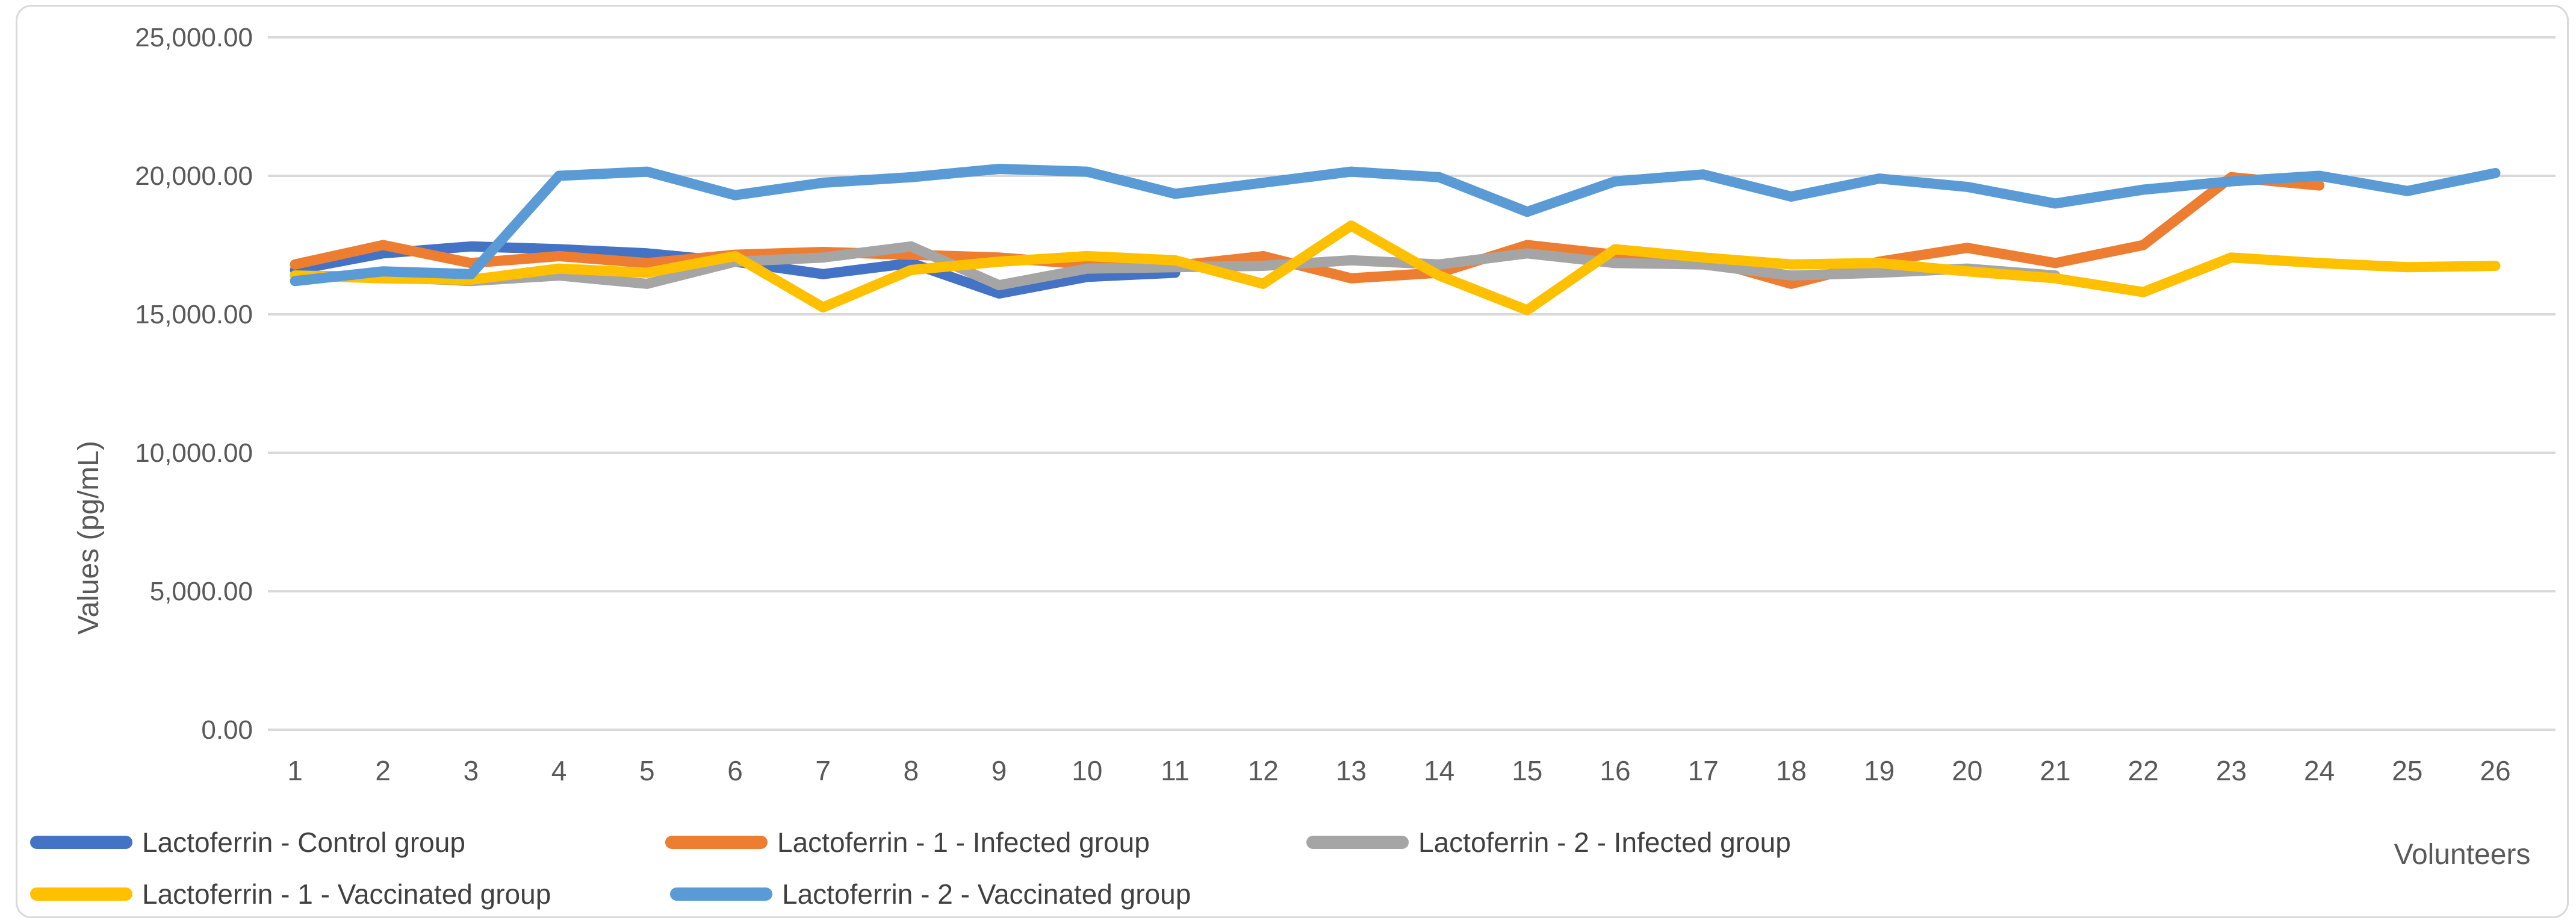 The width and height of the screenshot is (2576, 923). Describe the element at coordinates (647, 770) in the screenshot. I see `x-tick-label: 5` at that location.